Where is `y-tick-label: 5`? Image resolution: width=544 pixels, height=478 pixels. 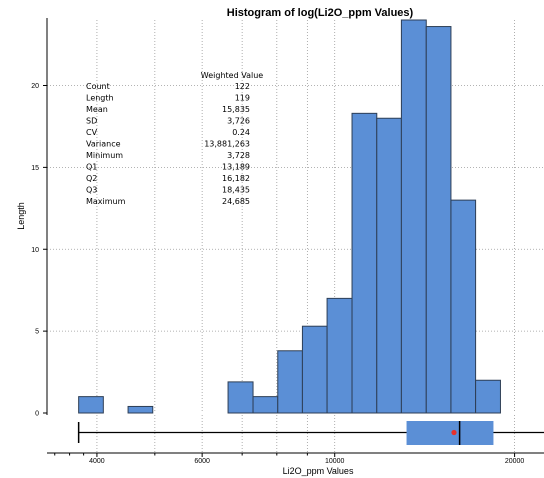 y-tick-label: 5 is located at coordinates (37, 332).